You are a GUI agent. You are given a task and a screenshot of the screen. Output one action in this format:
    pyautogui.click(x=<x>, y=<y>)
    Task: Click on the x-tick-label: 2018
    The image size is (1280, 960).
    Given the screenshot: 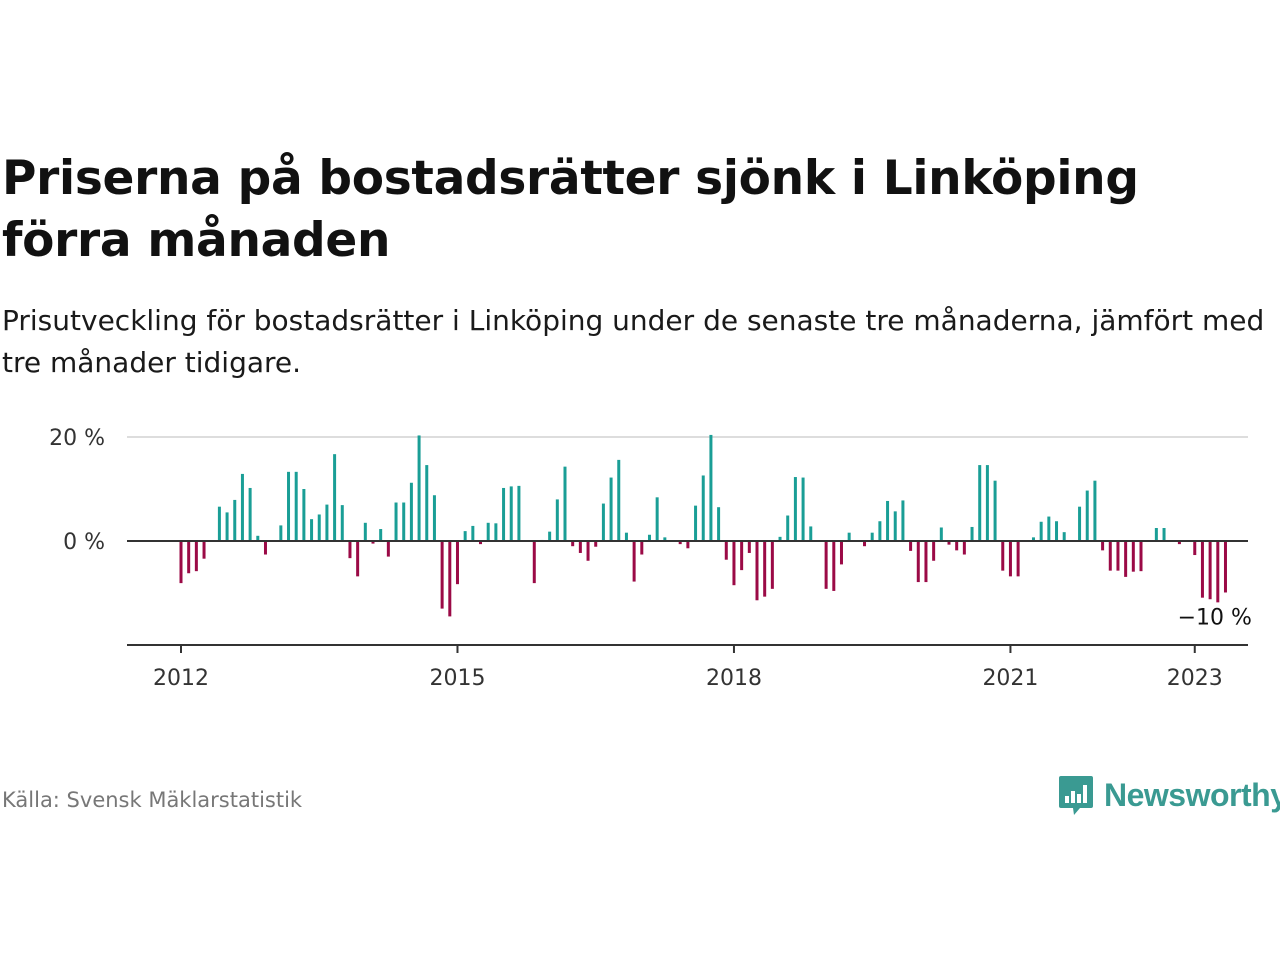 What is the action you would take?
    pyautogui.click(x=734, y=678)
    